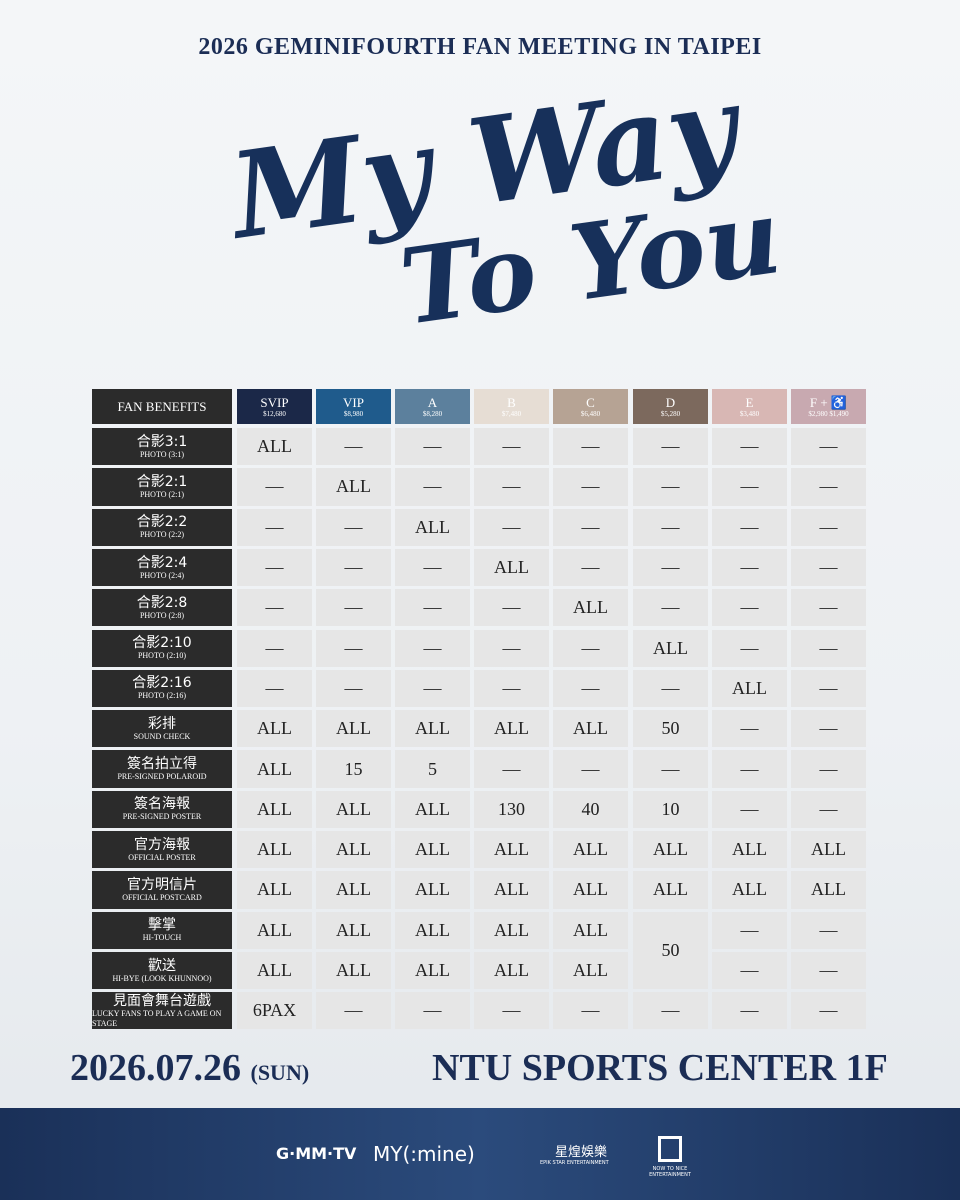  What do you see at coordinates (660, 1068) in the screenshot?
I see `venue: NTU SPORTS CENTER 1F` at bounding box center [660, 1068].